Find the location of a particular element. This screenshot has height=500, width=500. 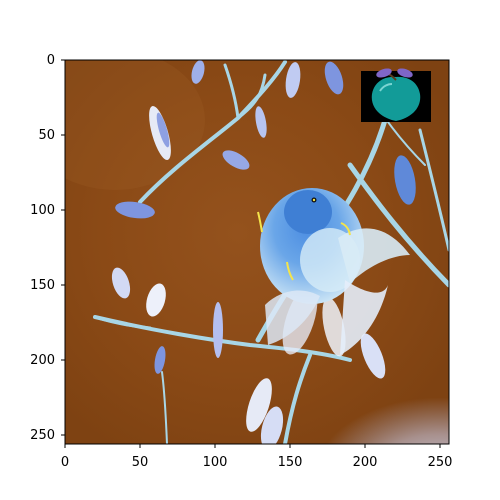

y-axis: 0 50 100 150 200 250 is located at coordinates (47, 248).